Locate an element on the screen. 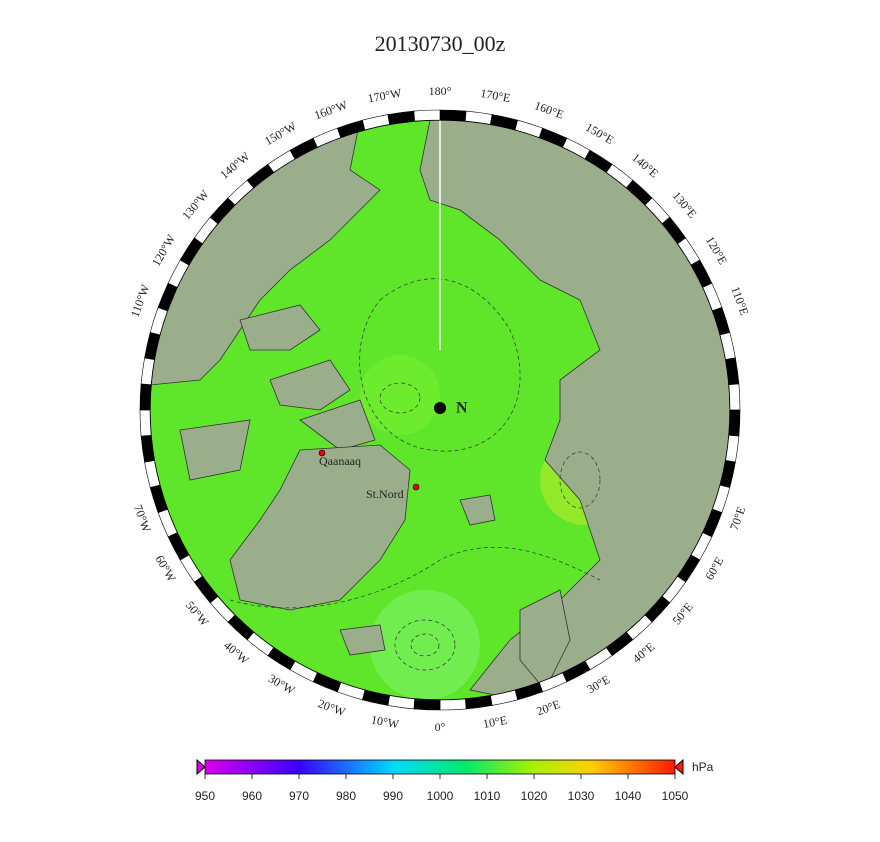 This screenshot has height=842, width=880. longitude-label: 40°E is located at coordinates (643, 653).